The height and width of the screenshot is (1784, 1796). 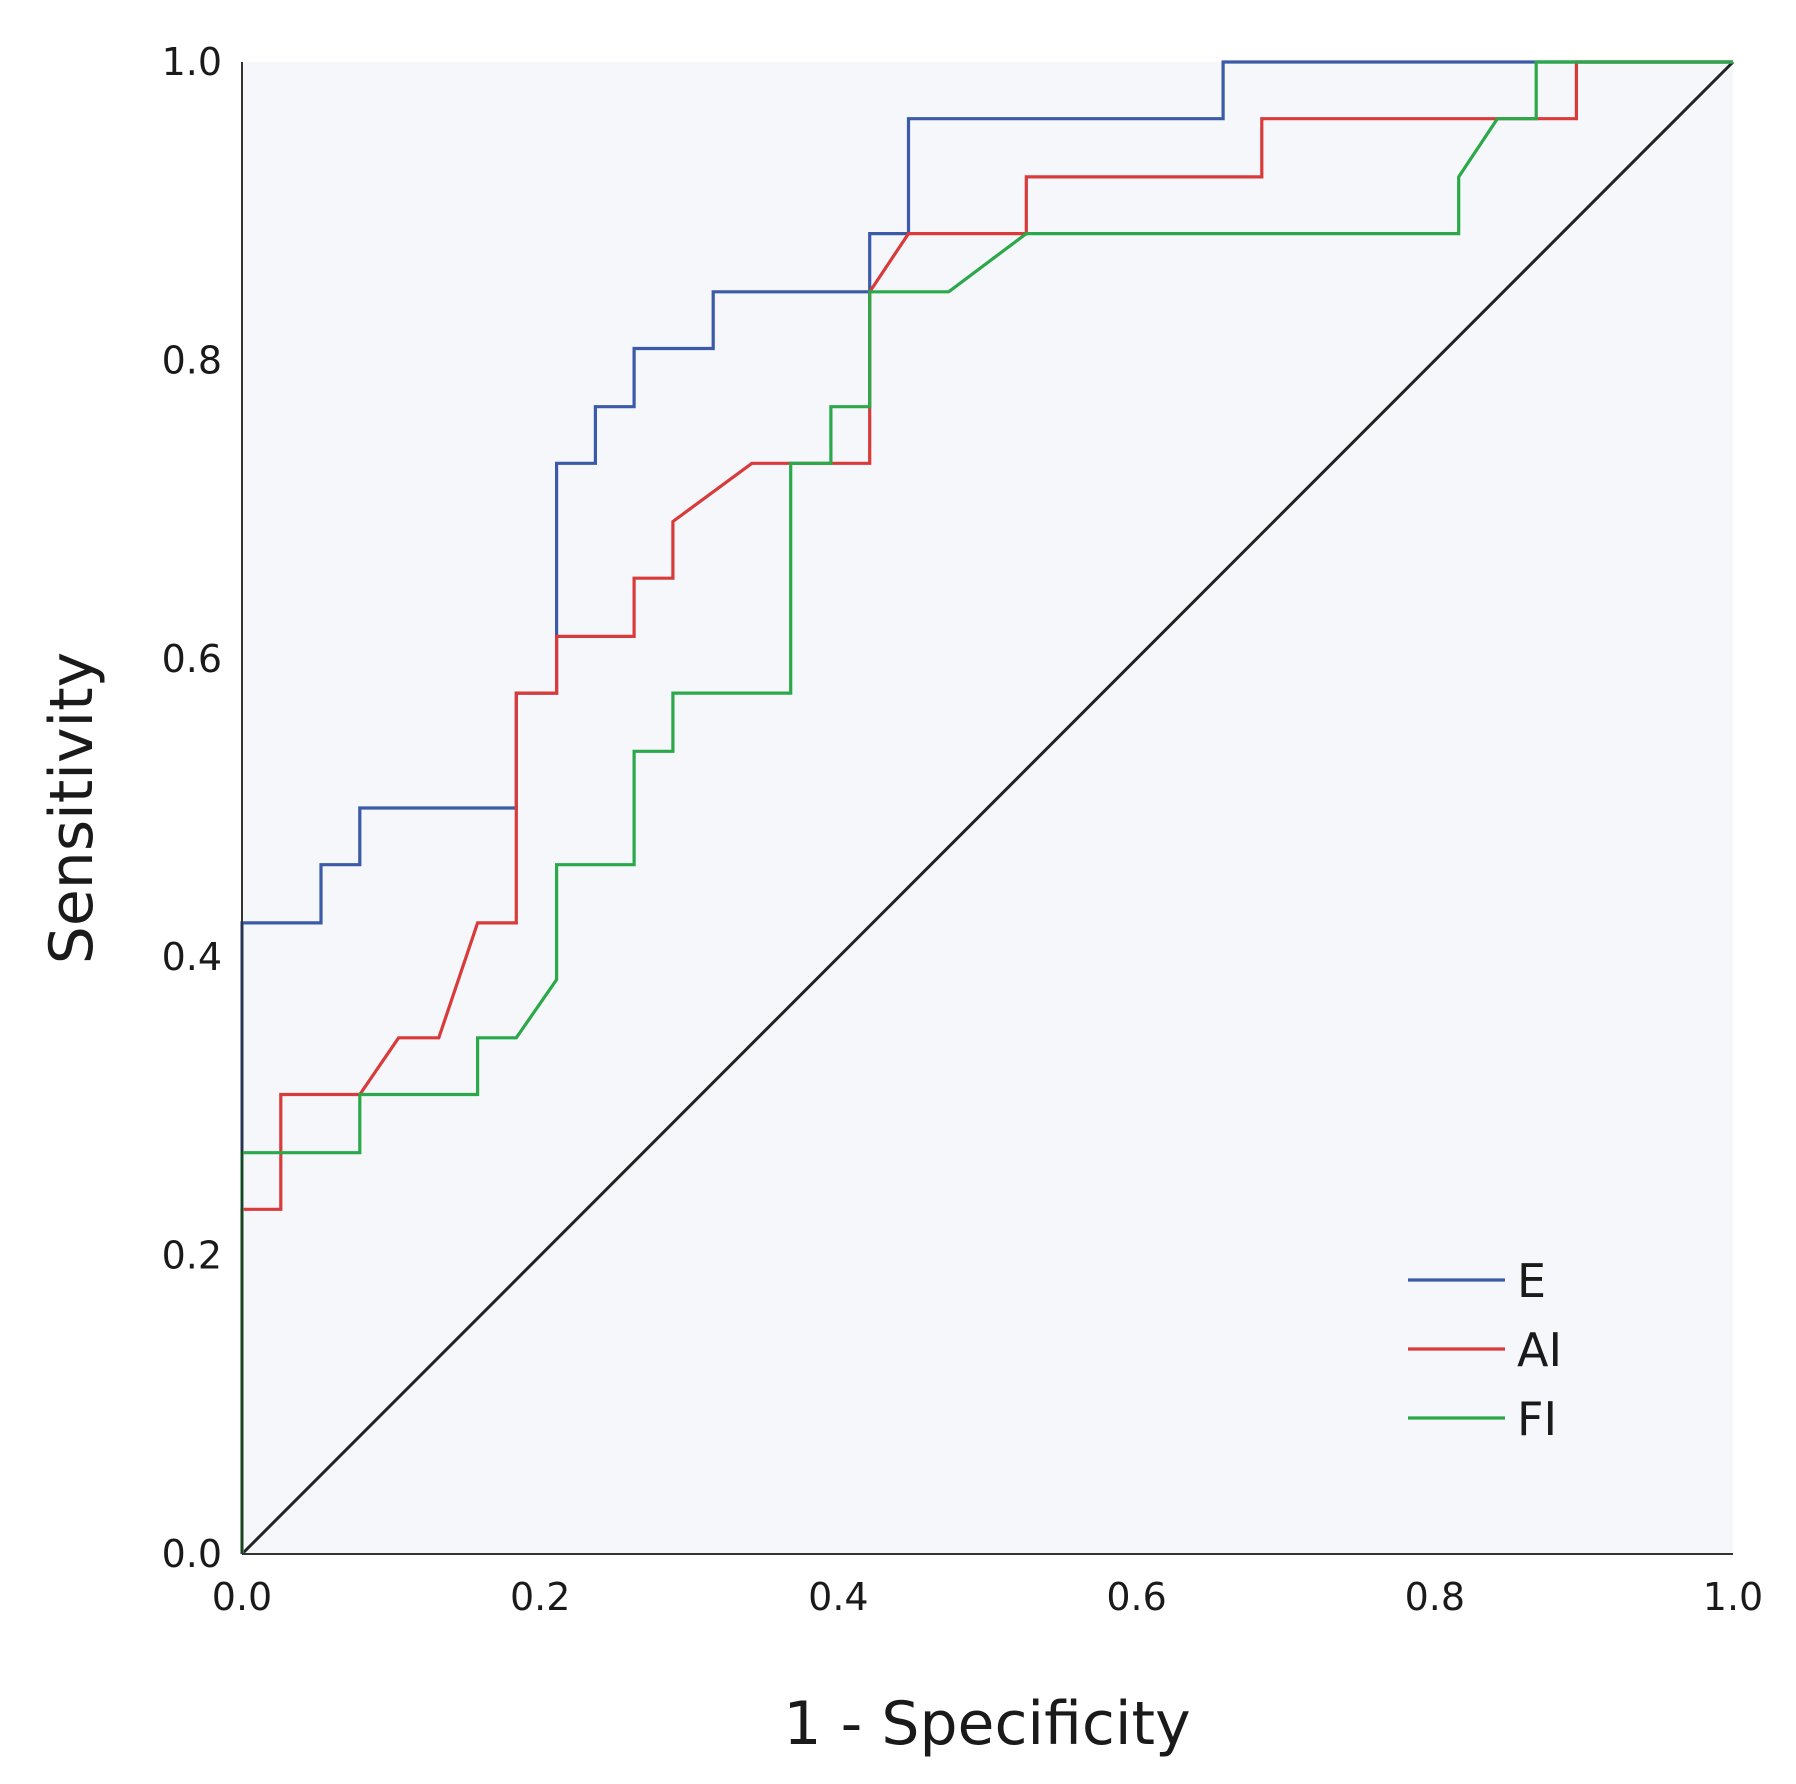 What do you see at coordinates (987, 1597) in the screenshot?
I see `x-tick-labels: 0.0 0.2 0.4 0.6 0.8 1.0` at bounding box center [987, 1597].